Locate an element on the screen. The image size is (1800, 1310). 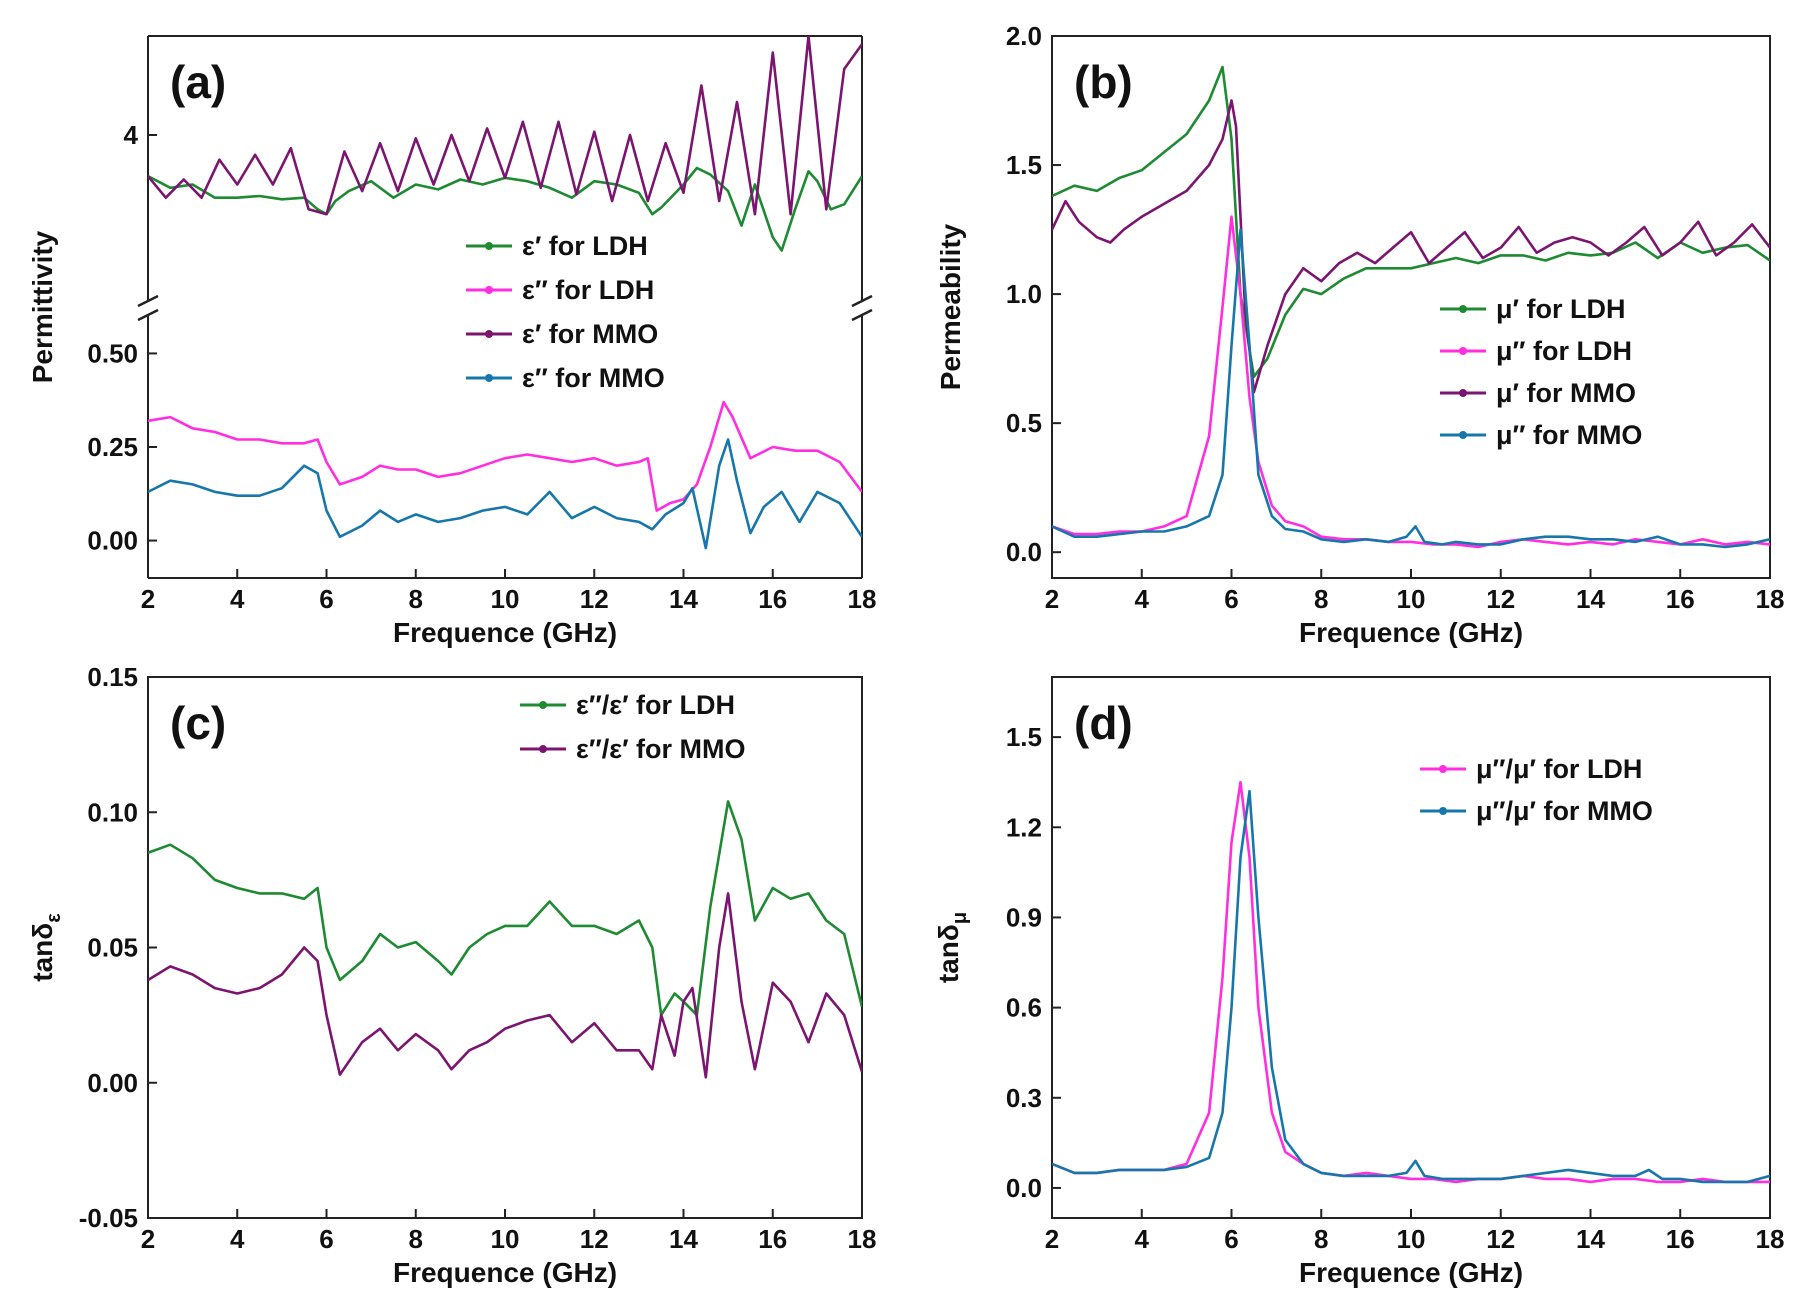
y-axis-title: Permittivity is located at coordinates (42, 306).